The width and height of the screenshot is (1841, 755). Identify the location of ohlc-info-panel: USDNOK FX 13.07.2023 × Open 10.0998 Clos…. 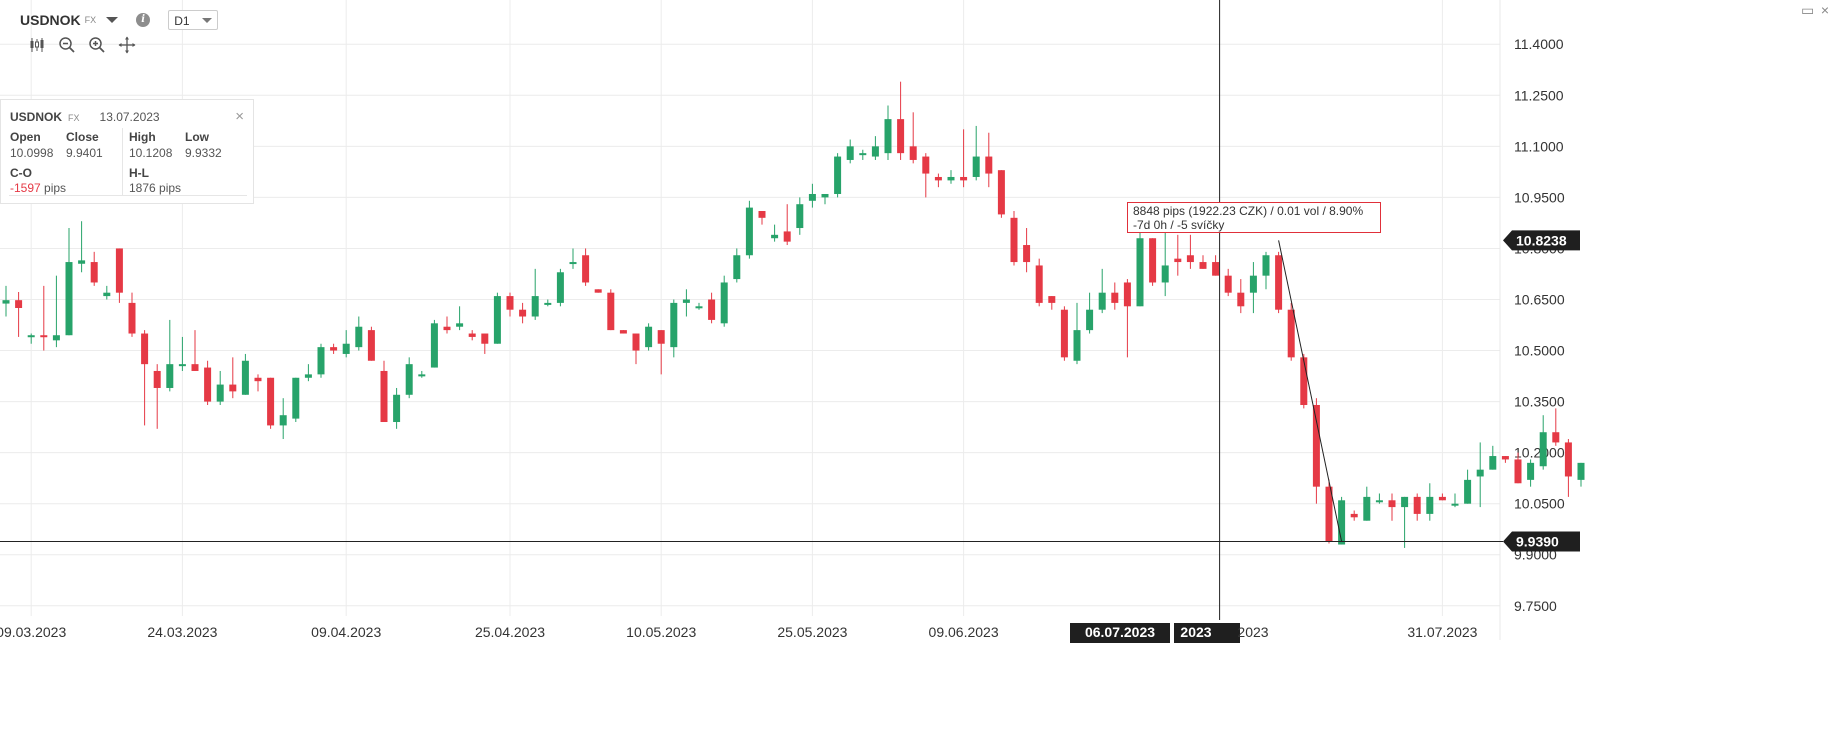
(127, 151).